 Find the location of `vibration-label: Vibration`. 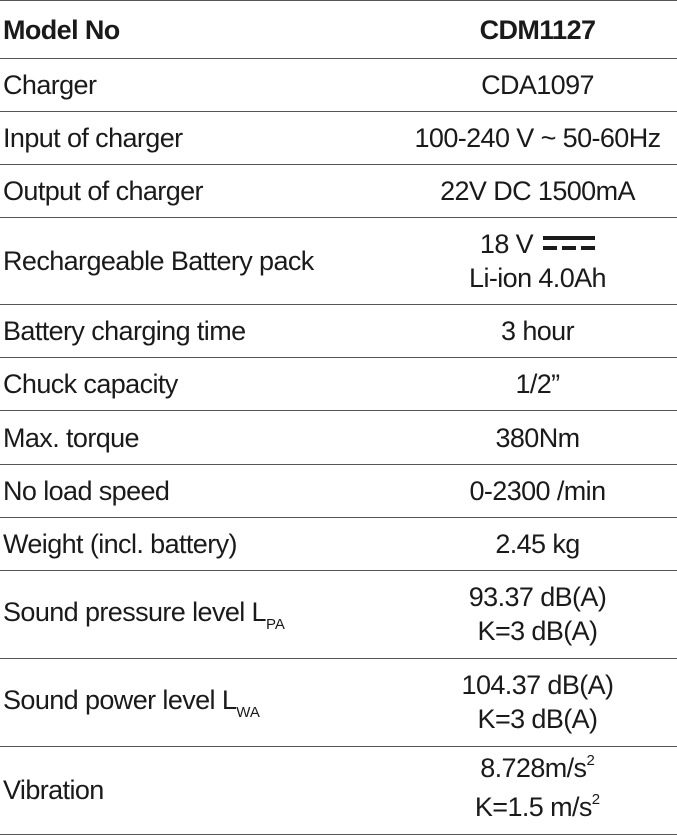

vibration-label: Vibration is located at coordinates (199, 790).